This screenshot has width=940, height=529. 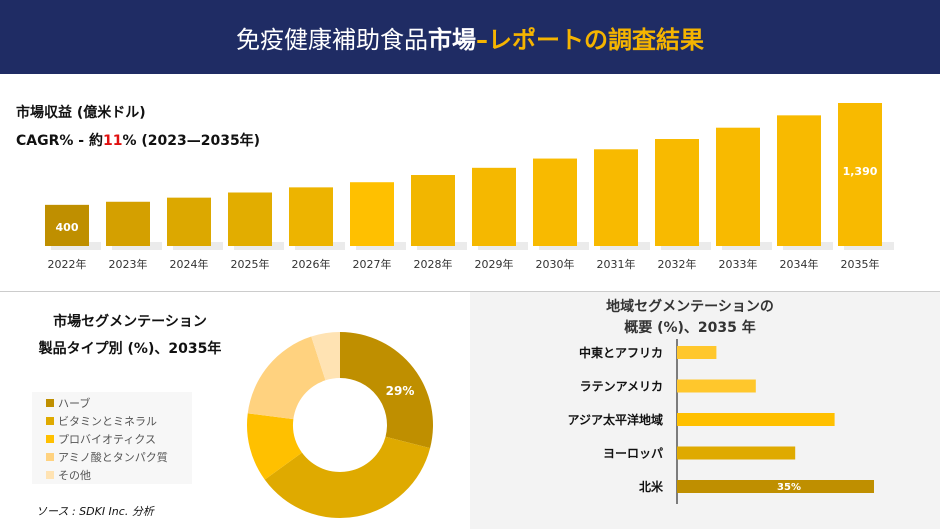 What do you see at coordinates (67, 264) in the screenshot?
I see `x-tick-label: 2022年` at bounding box center [67, 264].